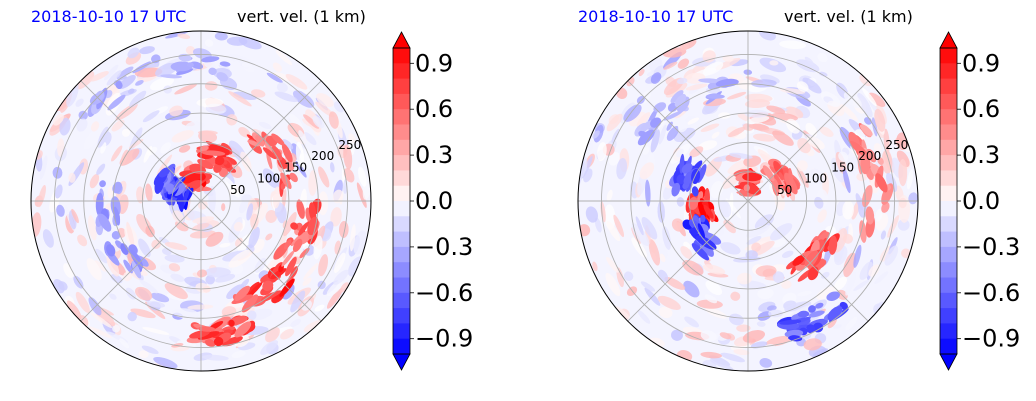 The width and height of the screenshot is (1036, 401). I want to click on colorbar-tick-label: 0.9, so click(981, 63).